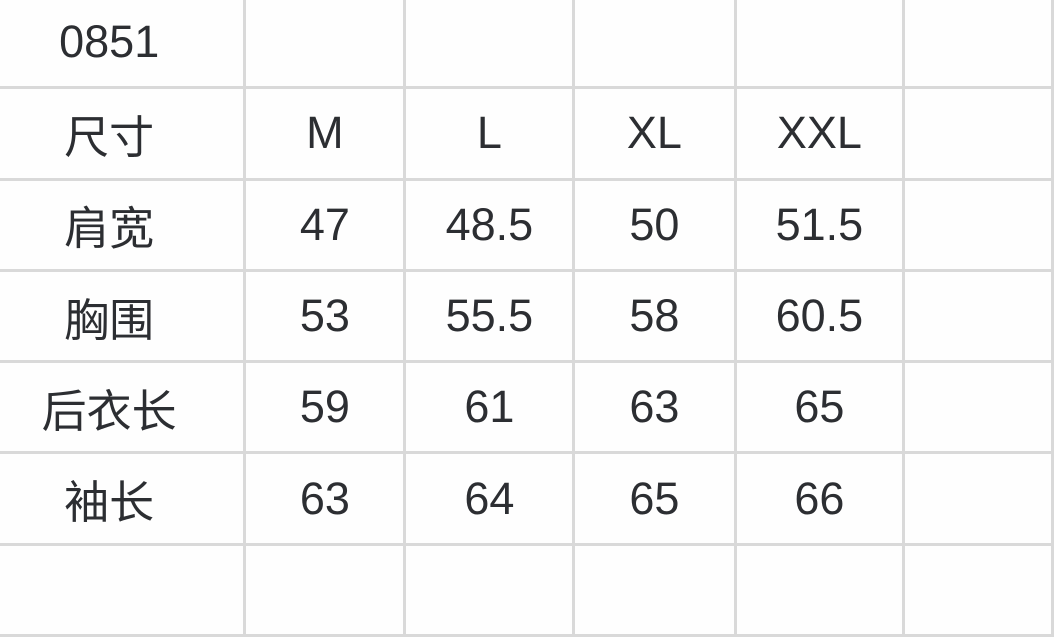 Image resolution: width=1054 pixels, height=637 pixels. Describe the element at coordinates (819, 498) in the screenshot. I see `value-cell: 66` at that location.